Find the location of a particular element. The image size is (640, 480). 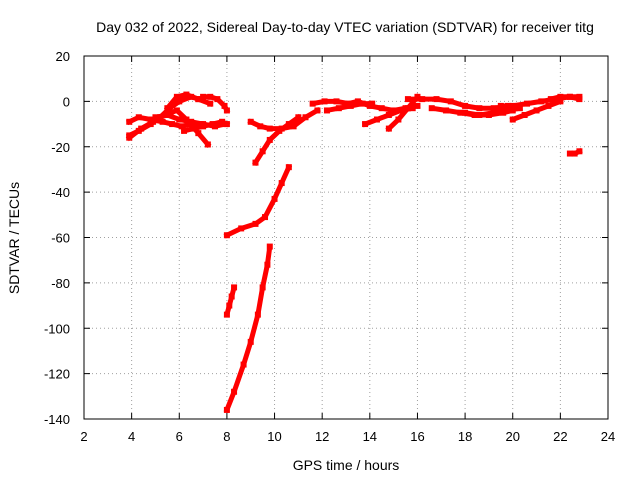

x-tick-label: 12 is located at coordinates (322, 436).